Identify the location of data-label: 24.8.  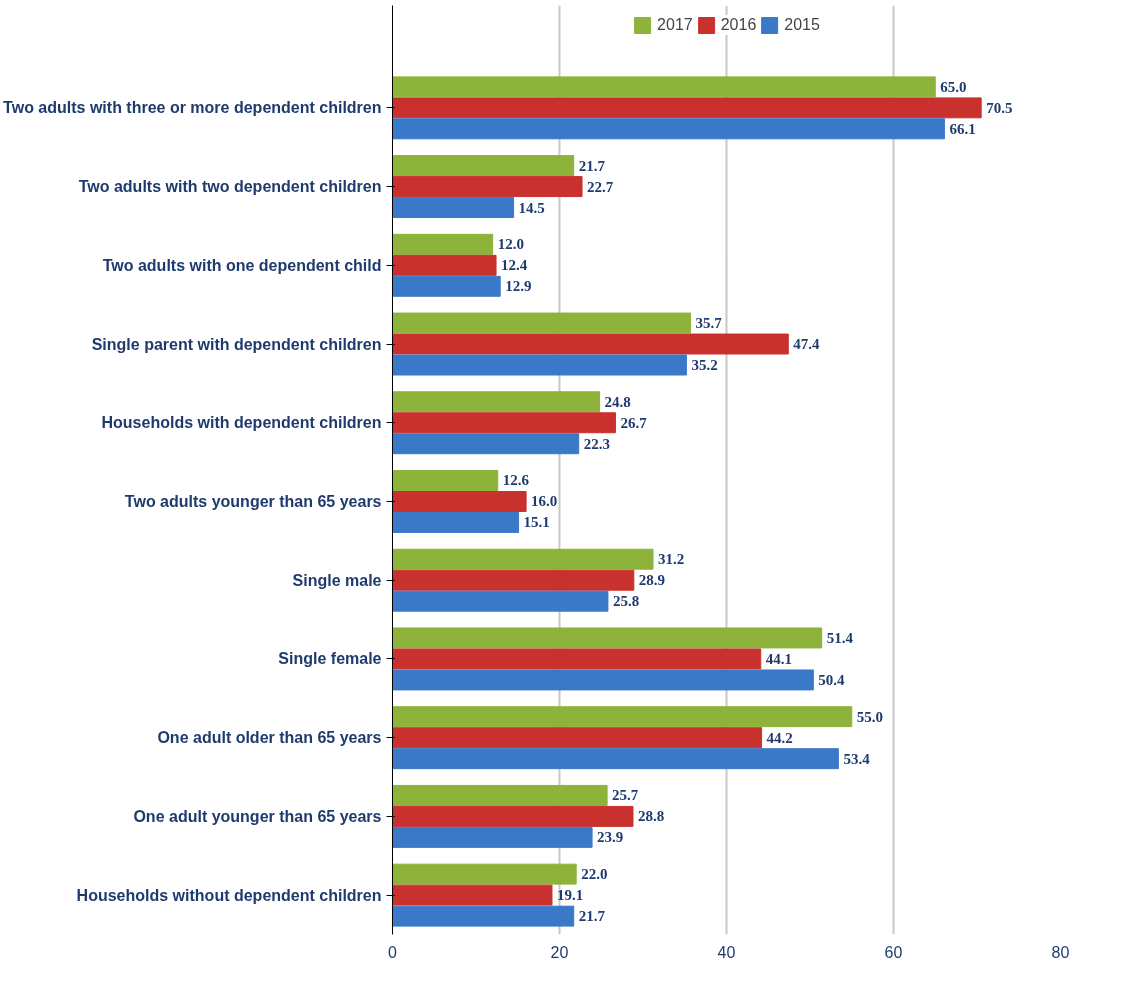
(617, 401).